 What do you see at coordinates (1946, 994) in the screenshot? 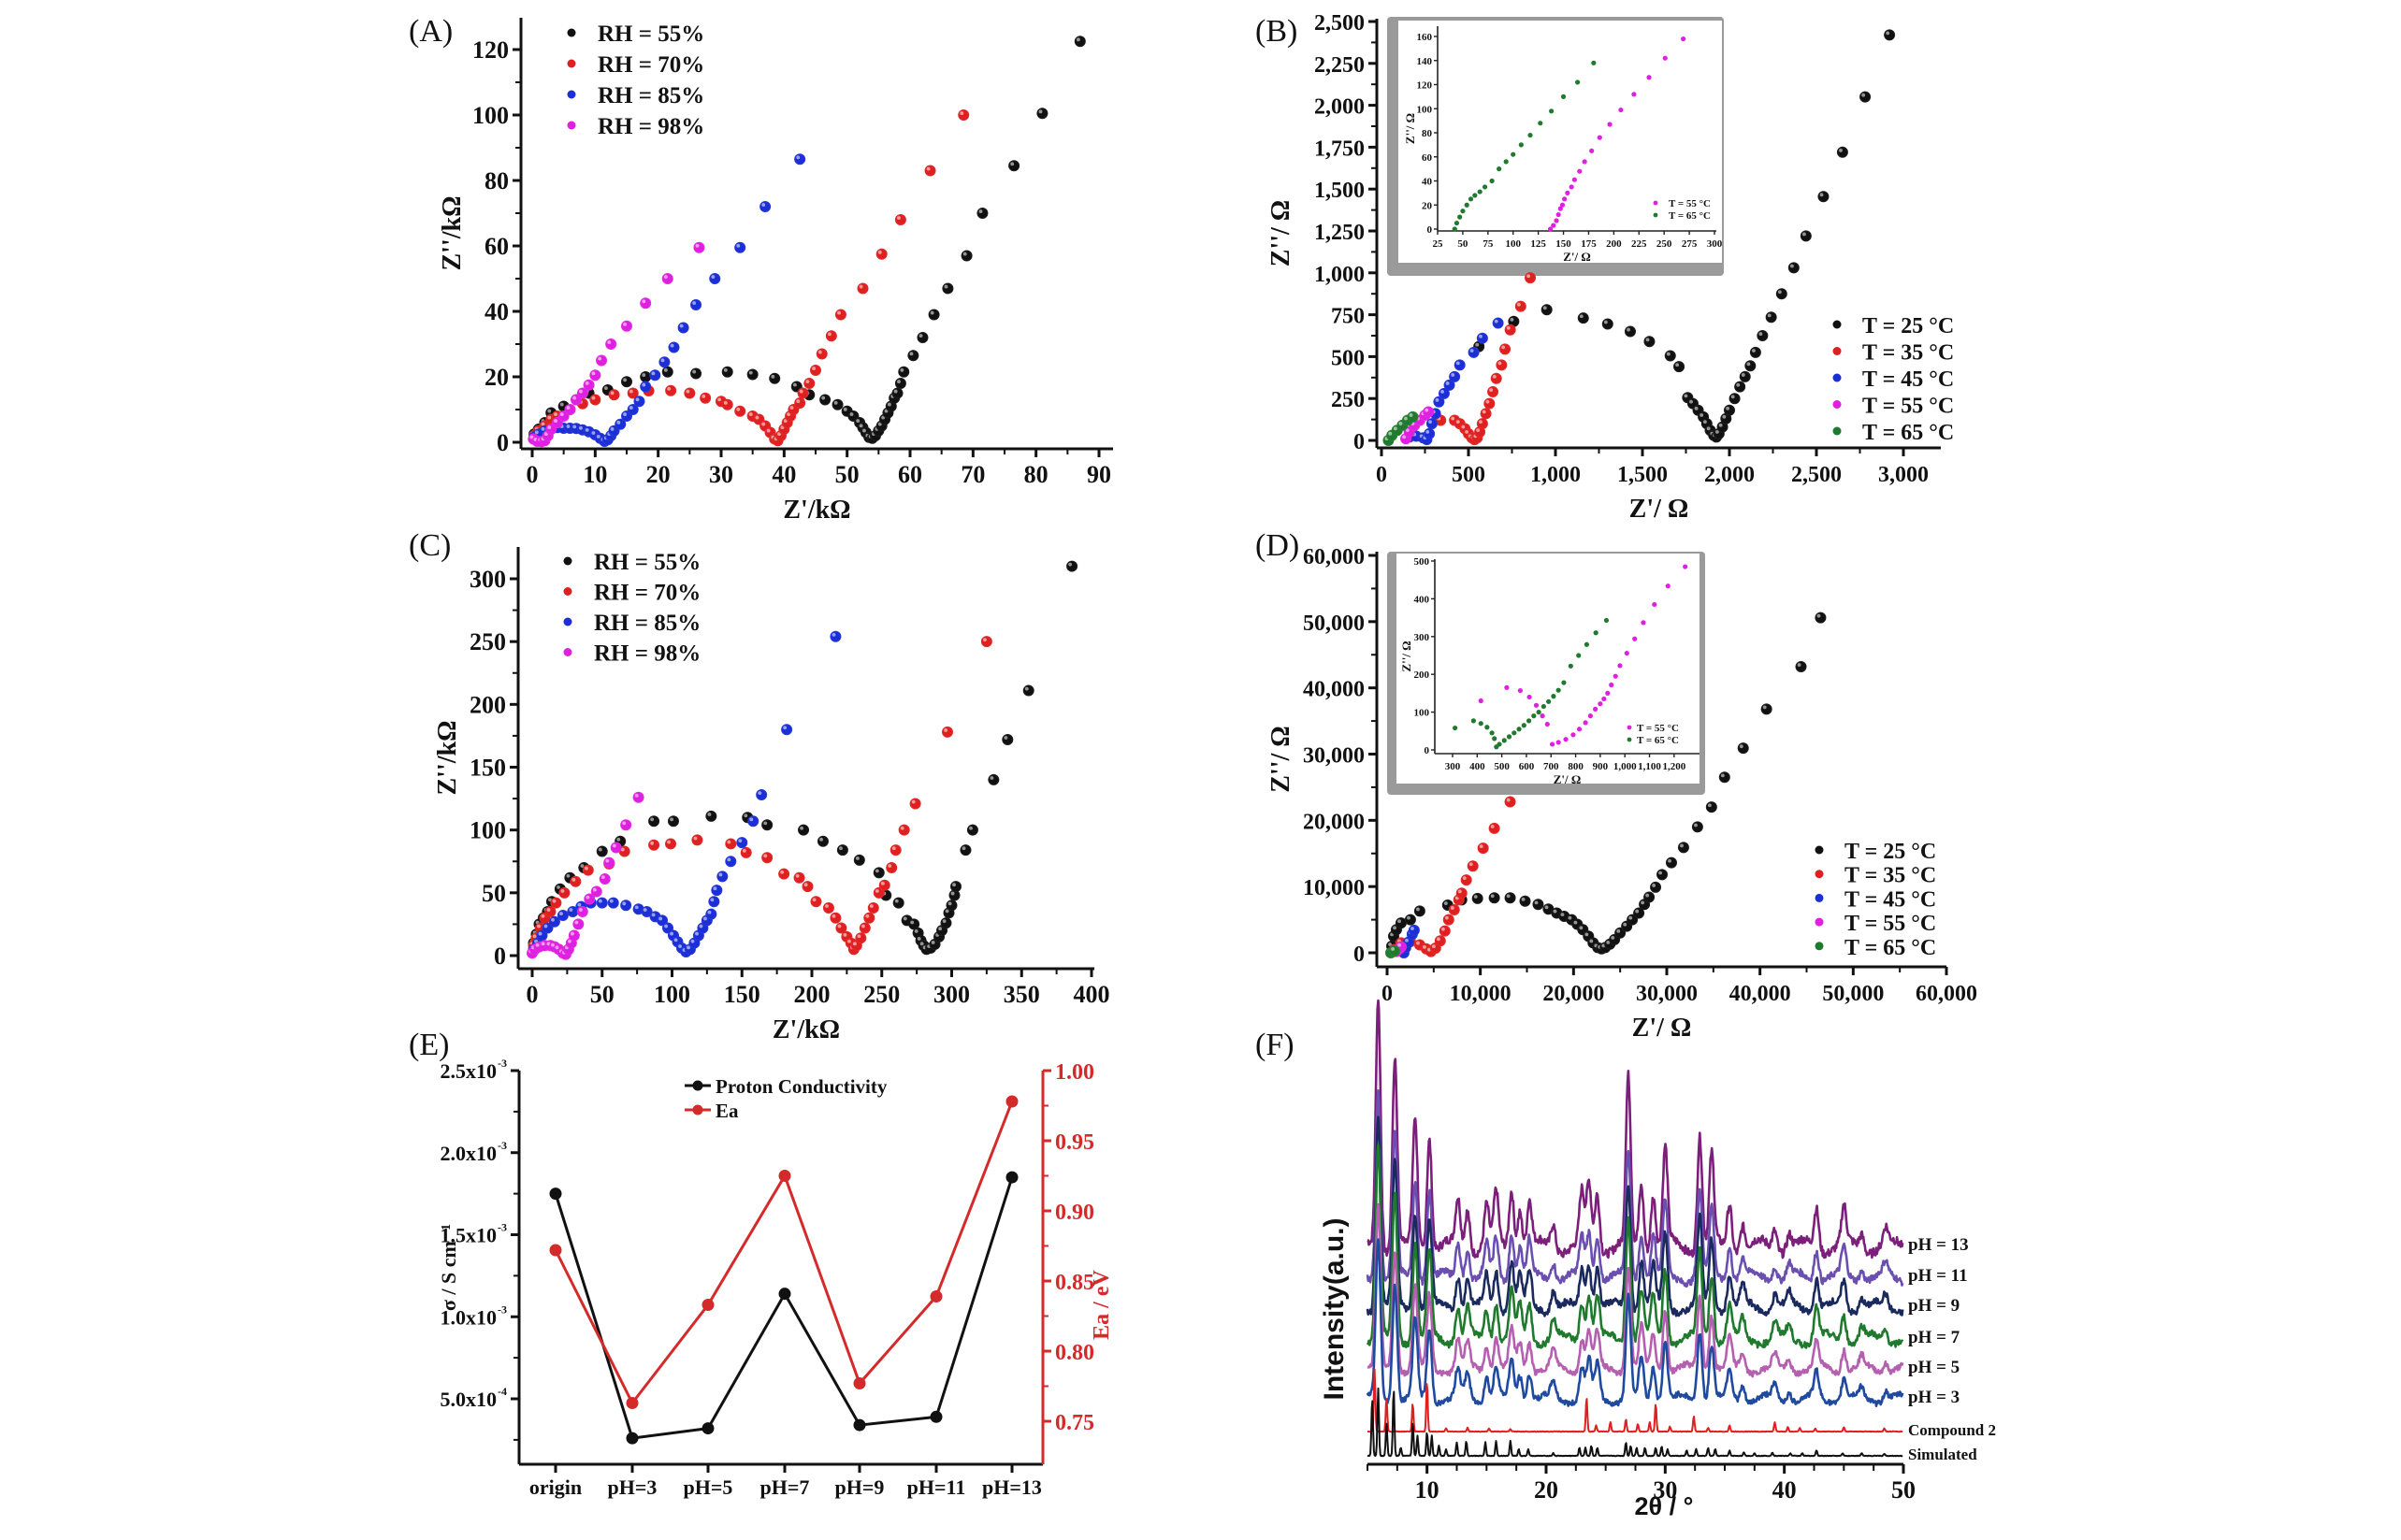
I see `x-tick-label: 60,000` at bounding box center [1946, 994].